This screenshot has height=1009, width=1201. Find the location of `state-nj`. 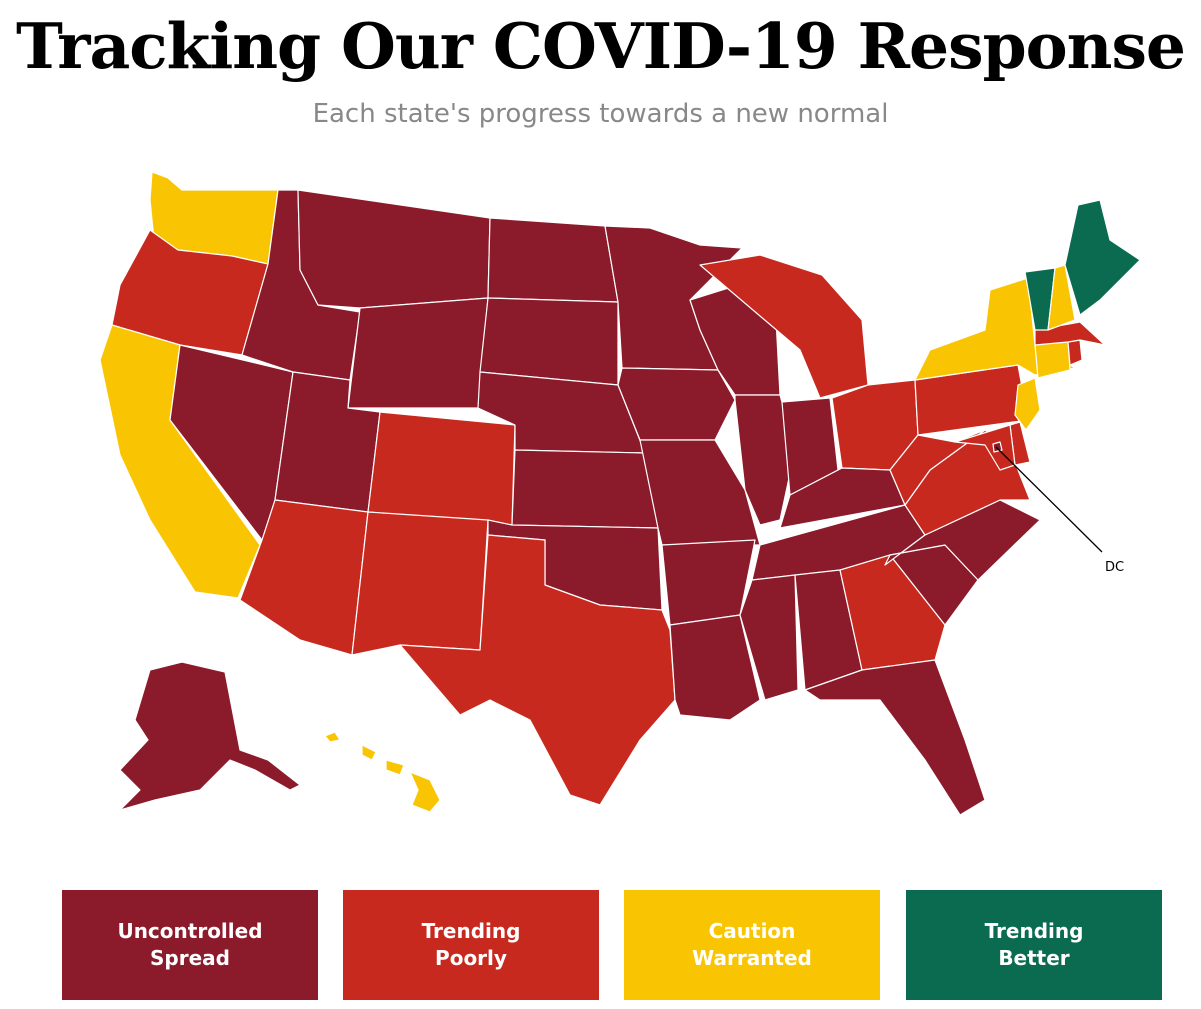

state-nj is located at coordinates (1027, 404).